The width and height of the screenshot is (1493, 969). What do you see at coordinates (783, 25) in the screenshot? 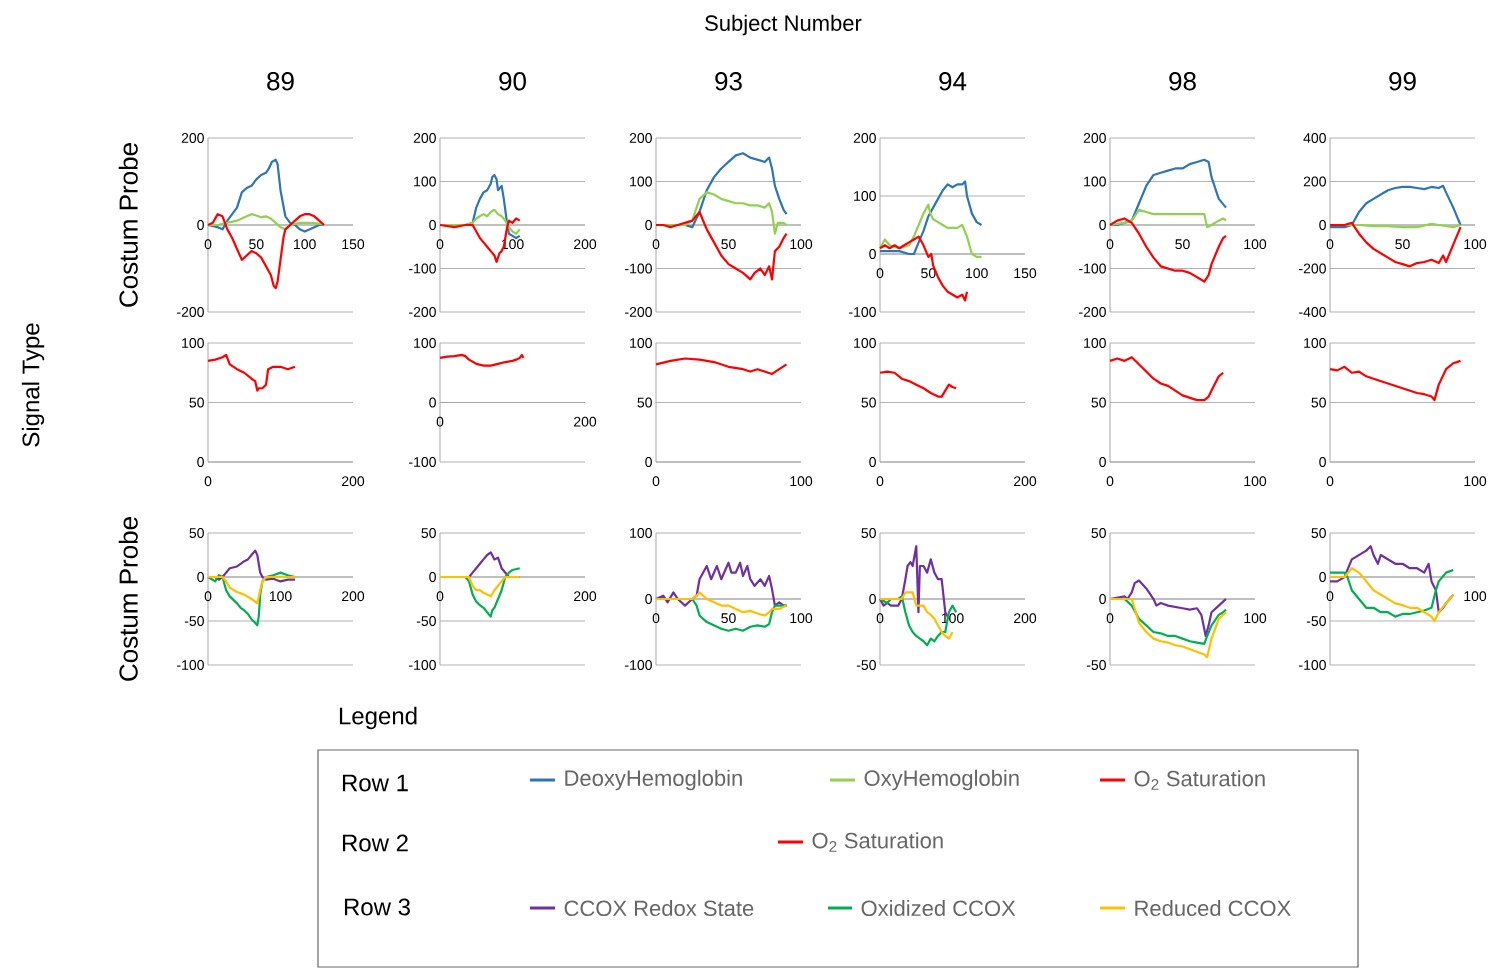
I see `text: Subject Number` at bounding box center [783, 25].